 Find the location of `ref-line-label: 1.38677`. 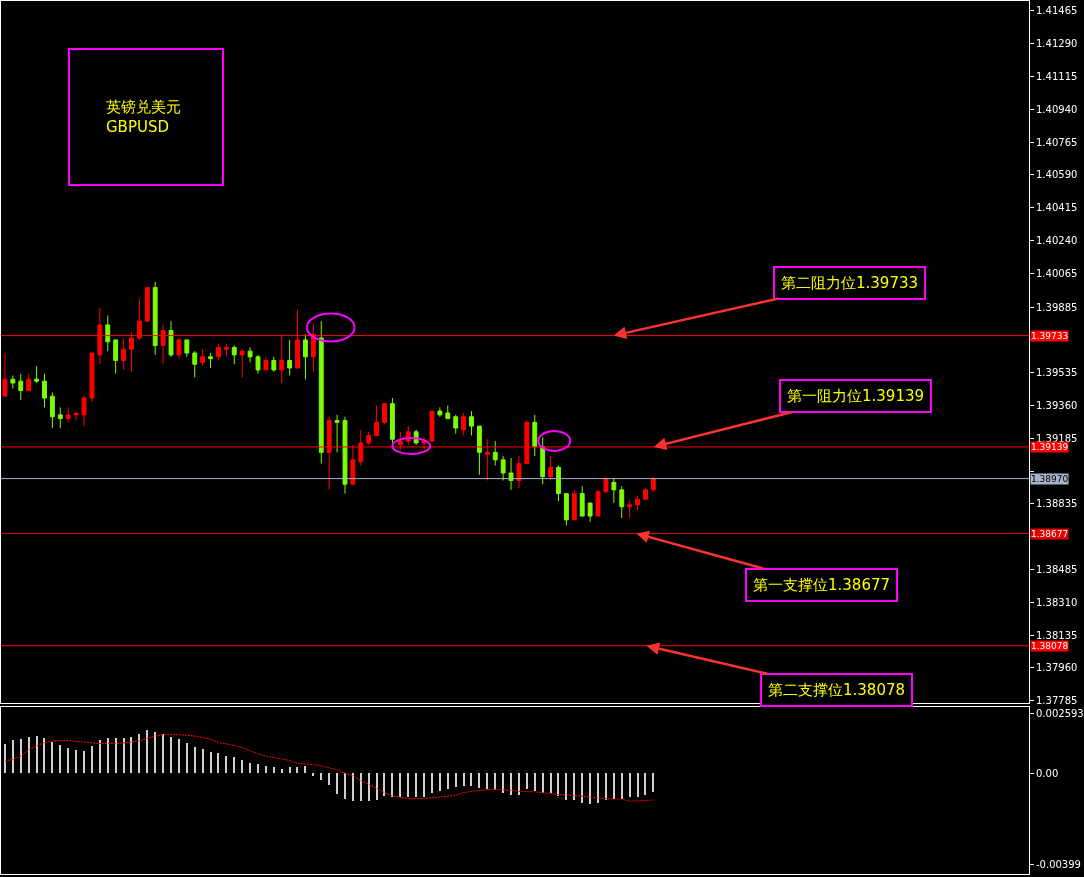

ref-line-label: 1.38677 is located at coordinates (1050, 534).